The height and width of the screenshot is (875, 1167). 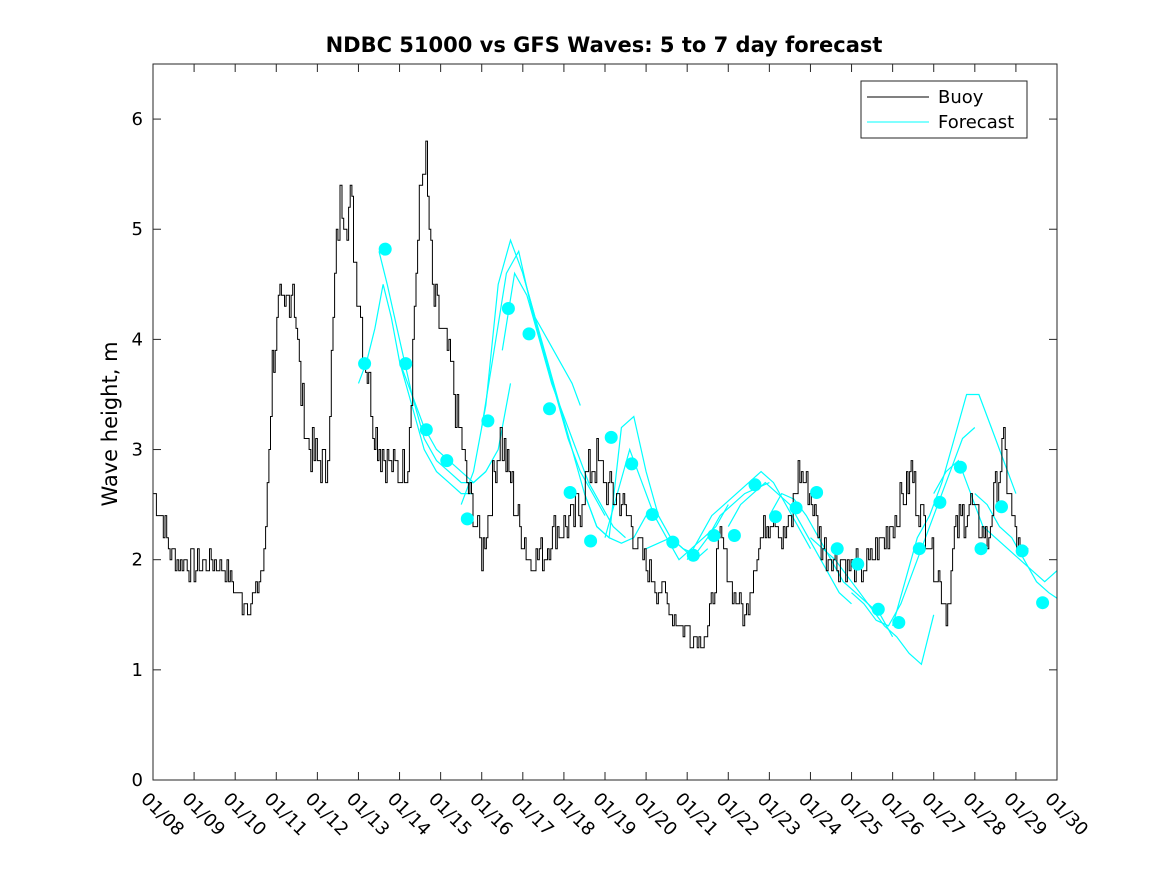 I want to click on legend: Buoy Forecast, so click(x=944, y=109).